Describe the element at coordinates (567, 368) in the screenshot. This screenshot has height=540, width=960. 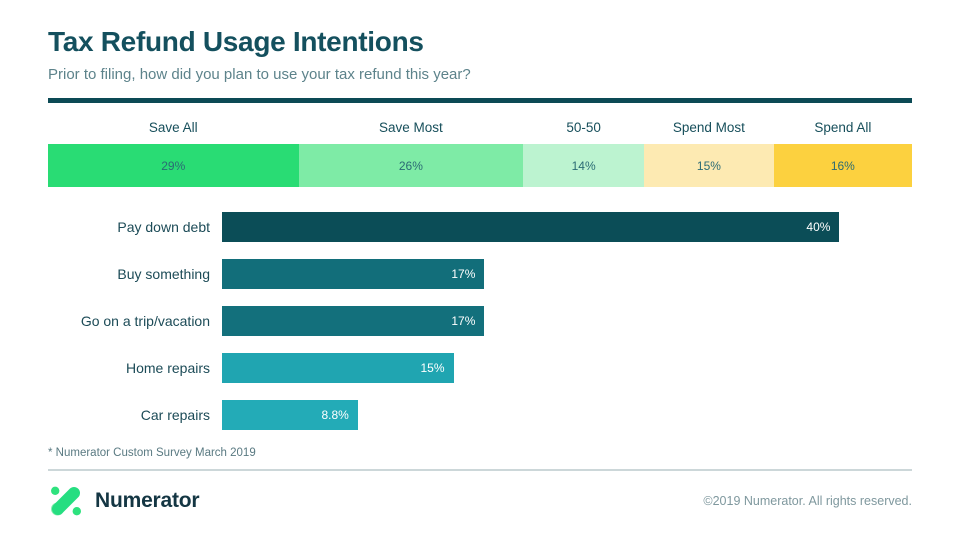
I see `bar-track: 15%` at that location.